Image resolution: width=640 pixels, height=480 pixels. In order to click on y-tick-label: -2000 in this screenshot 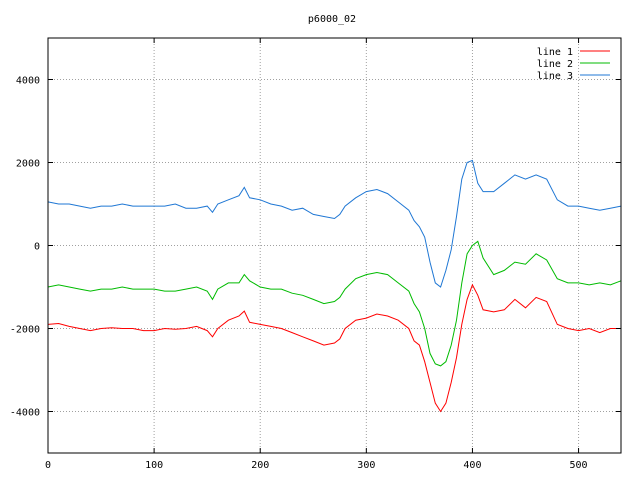, I will do `click(25, 330)`.